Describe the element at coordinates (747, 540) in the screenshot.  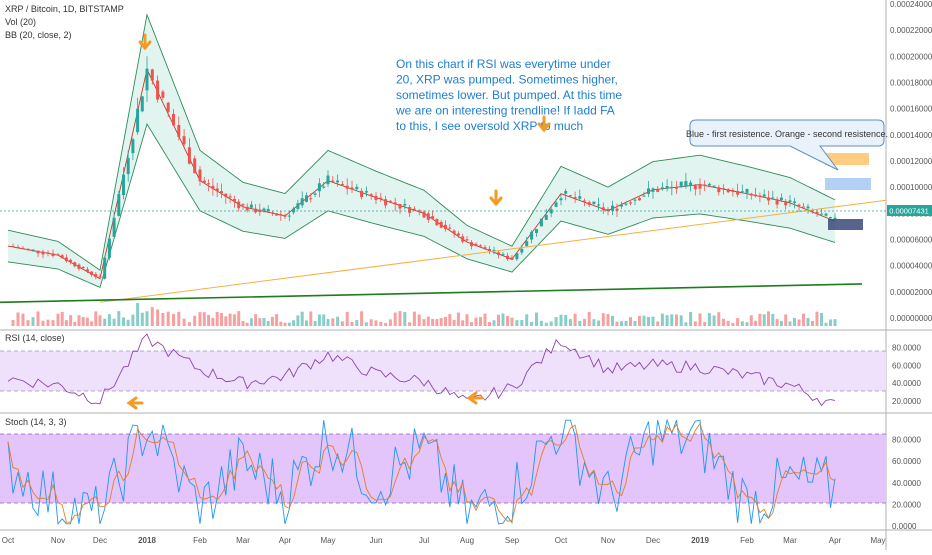
I see `time-tick-label: Feb` at that location.